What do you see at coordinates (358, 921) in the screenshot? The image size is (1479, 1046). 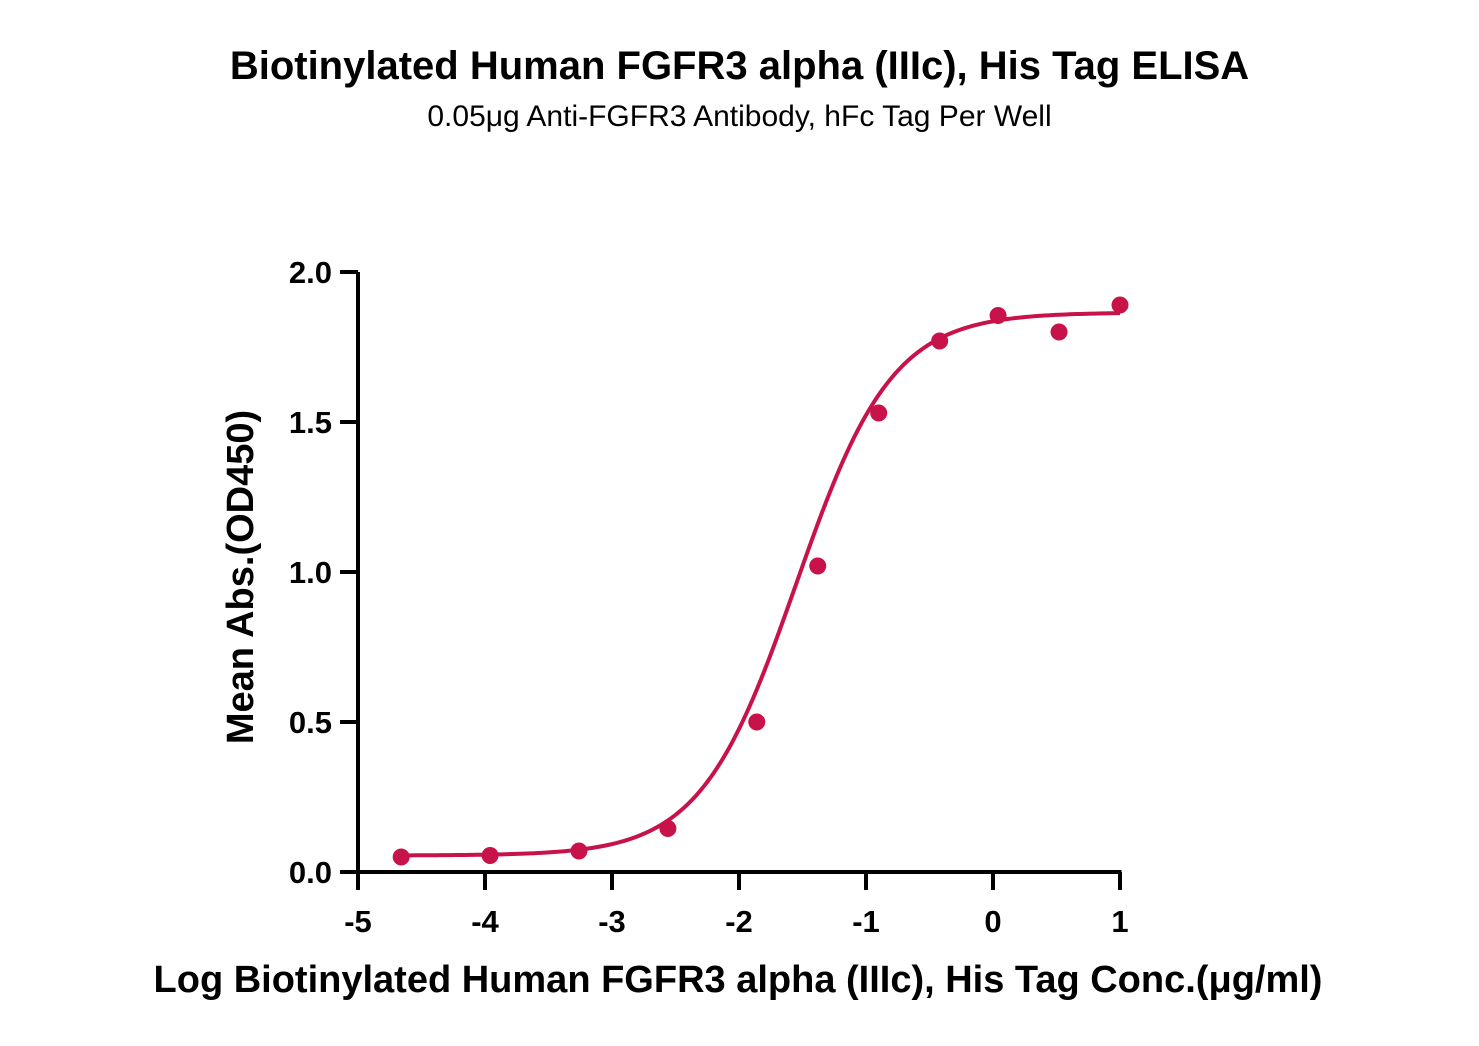 I see `x-tick-label: -5` at bounding box center [358, 921].